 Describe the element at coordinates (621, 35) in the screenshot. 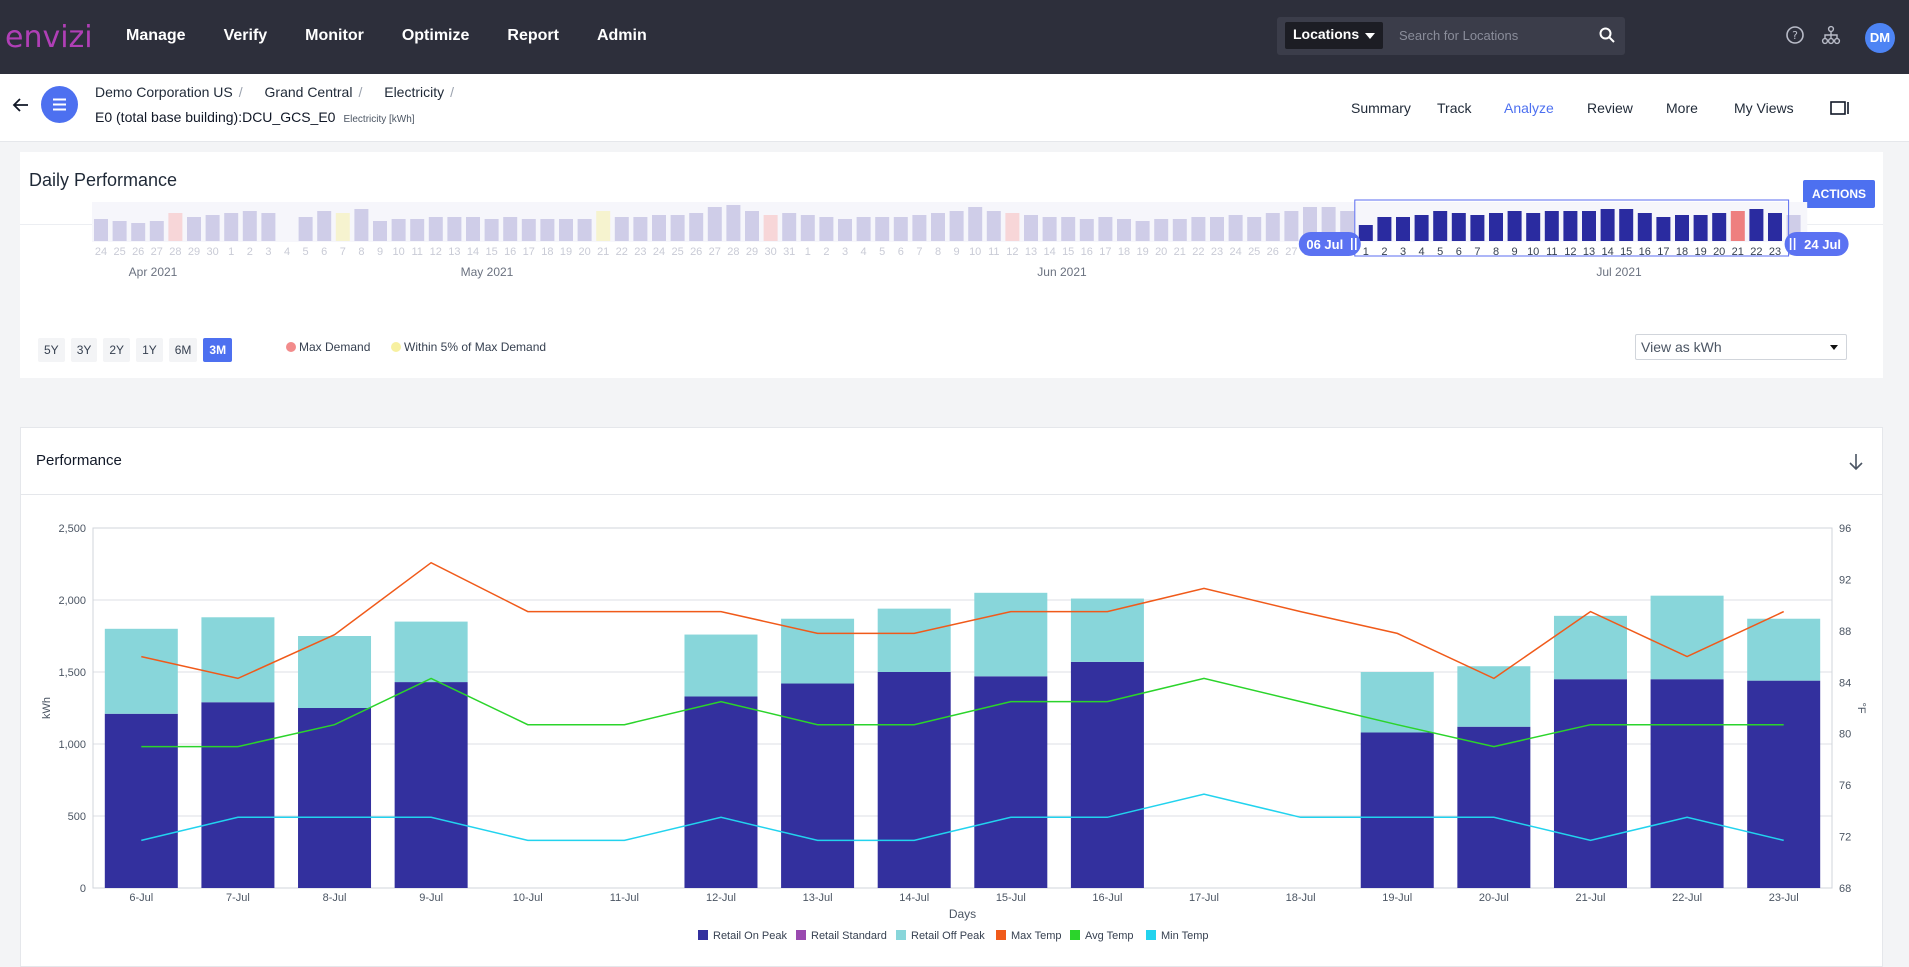

I see `nav-admin: Admin` at that location.